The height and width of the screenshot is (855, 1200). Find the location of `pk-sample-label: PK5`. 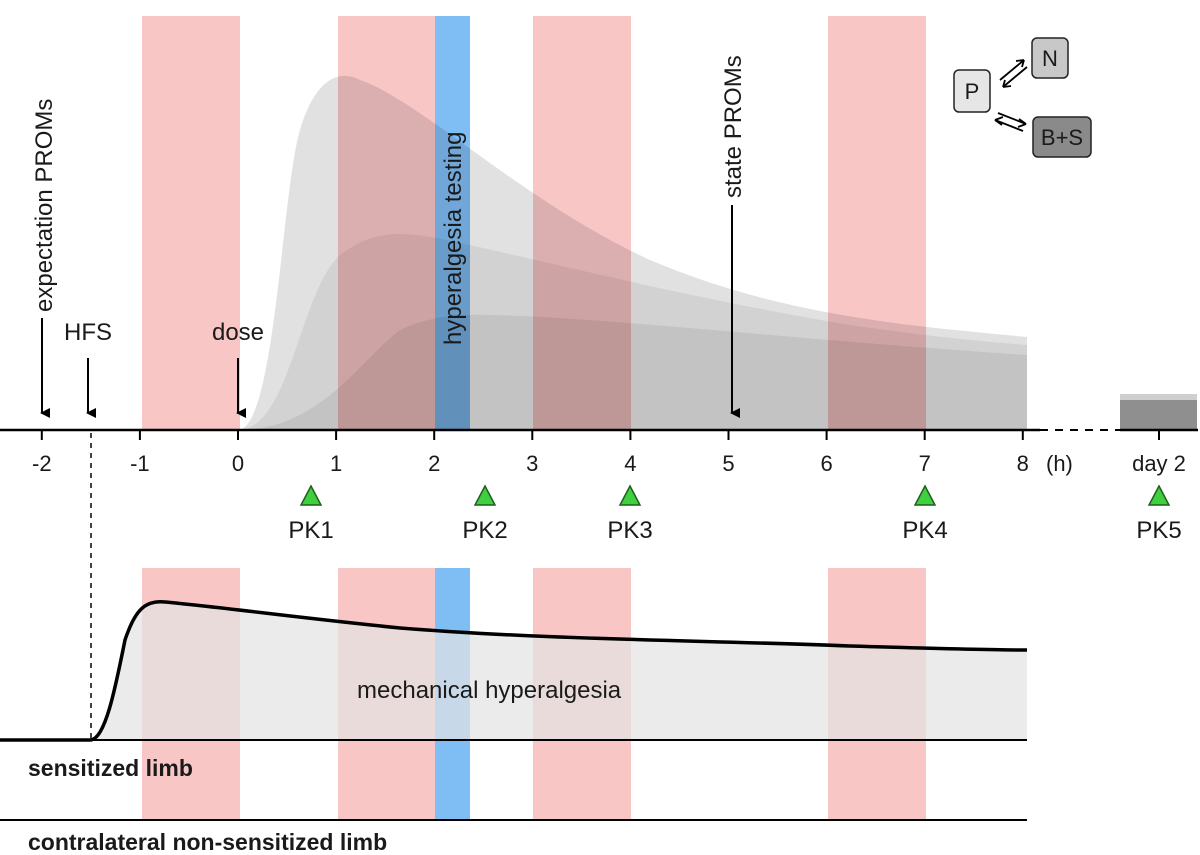

pk-sample-label: PK5 is located at coordinates (1158, 530).